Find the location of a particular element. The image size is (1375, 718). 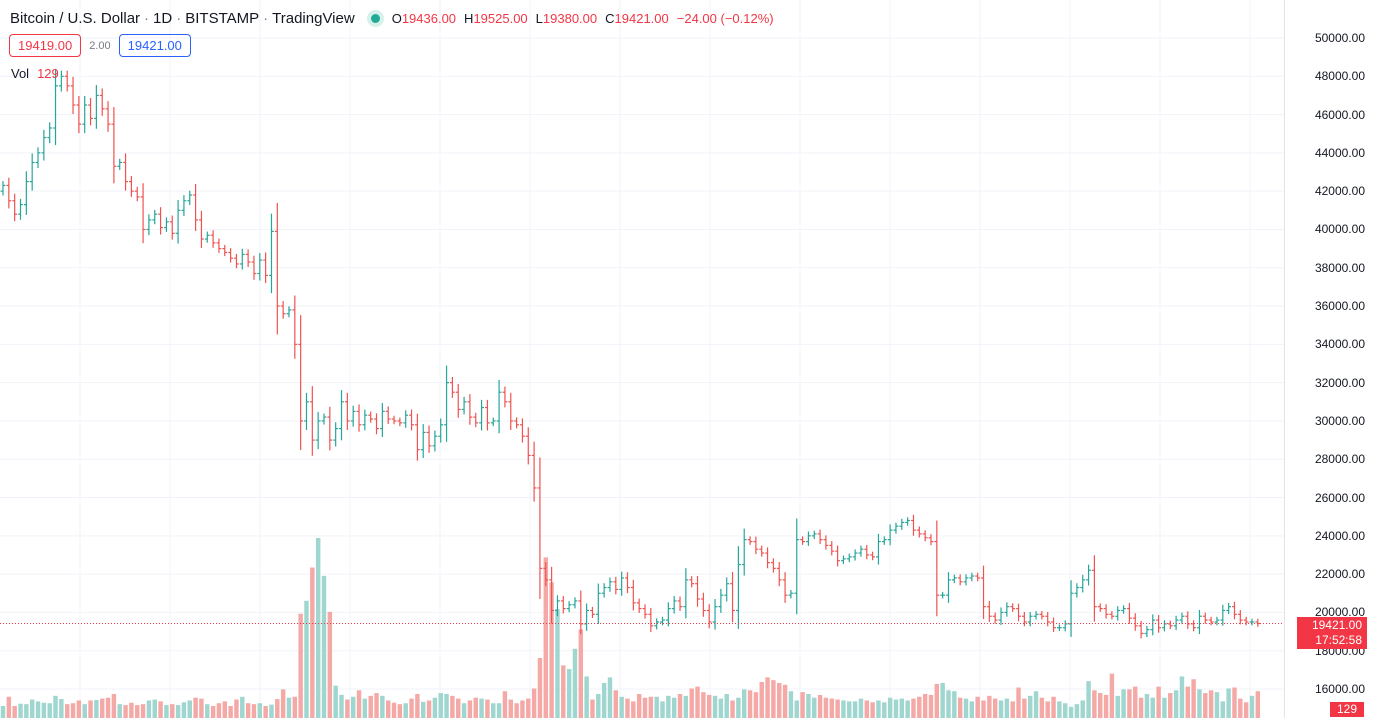

price-axis-label: 50000.00 is located at coordinates (1339, 38).